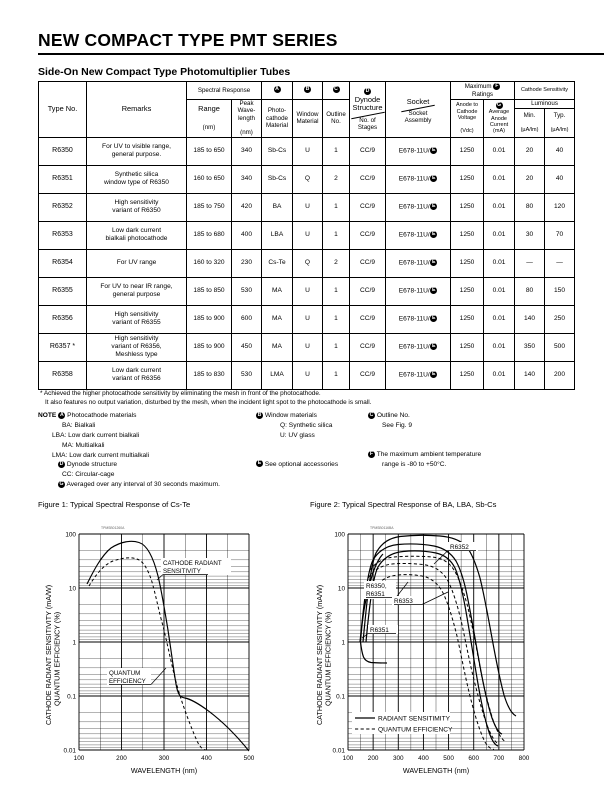 This screenshot has height=792, width=612. Describe the element at coordinates (402, 723) in the screenshot. I see `figure-2-legend: RADIANT SENSITIMITY QUANTUM EFFICIENCY` at that location.